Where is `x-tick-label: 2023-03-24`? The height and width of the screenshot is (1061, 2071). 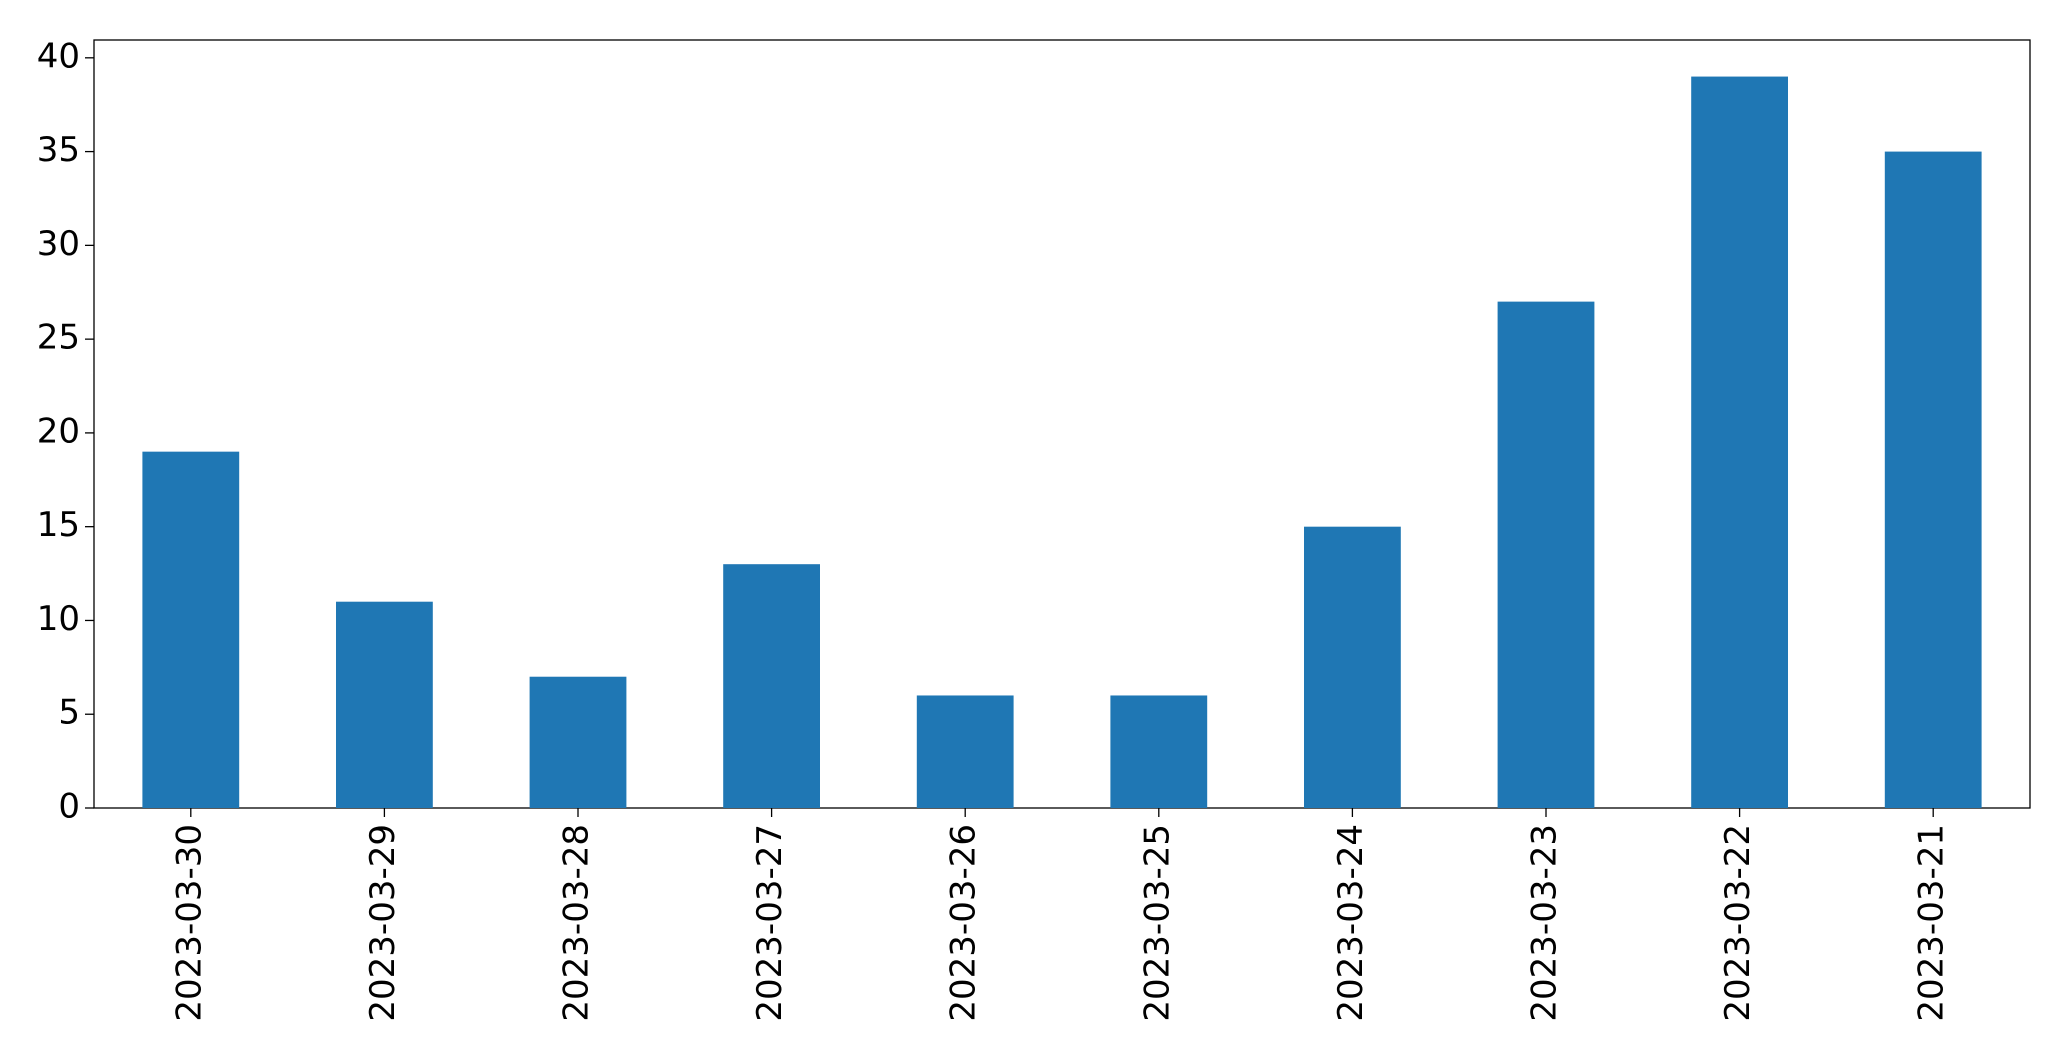 x-tick-label: 2023-03-24 is located at coordinates (1351, 923).